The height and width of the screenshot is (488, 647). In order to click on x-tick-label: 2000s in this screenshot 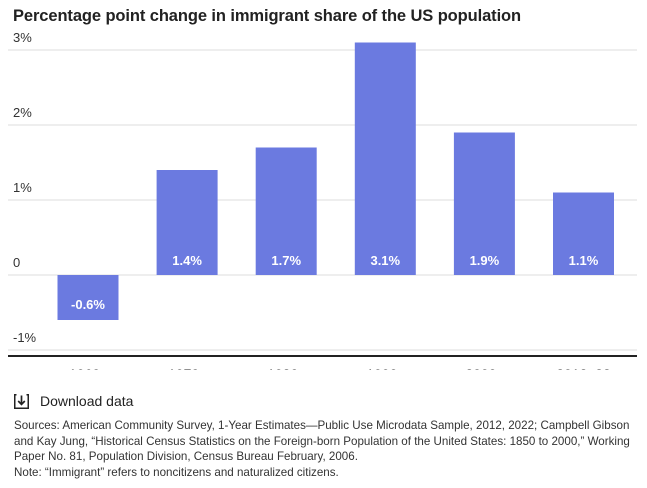, I will do `click(484, 368)`.